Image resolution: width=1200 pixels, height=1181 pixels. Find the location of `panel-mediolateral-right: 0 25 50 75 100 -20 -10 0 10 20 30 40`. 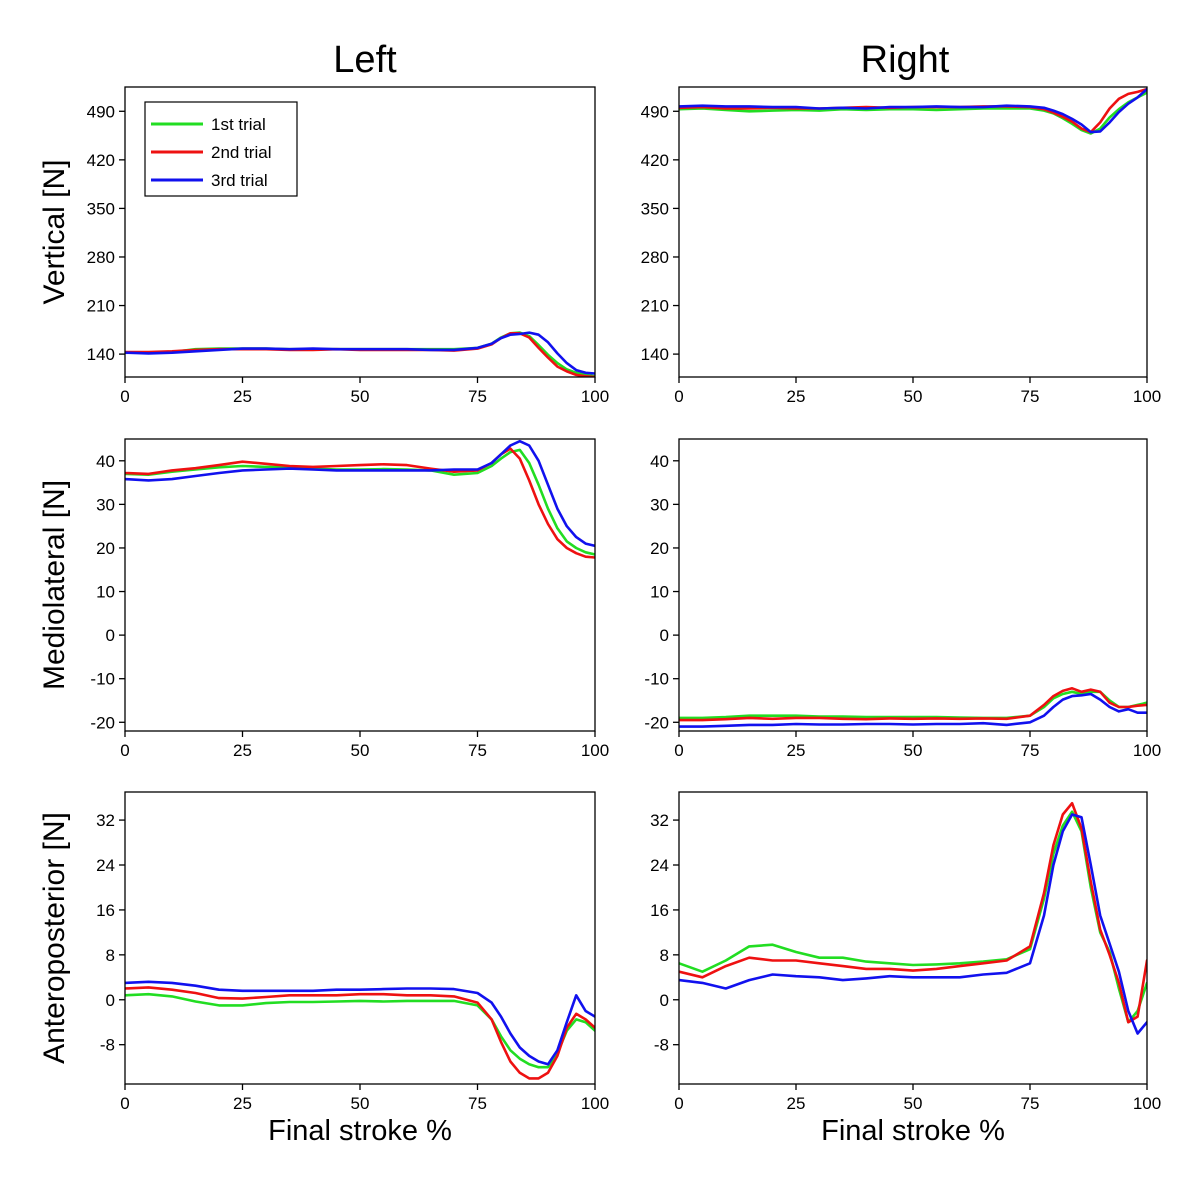

panel-mediolateral-right: 0 25 50 75 100 -20 -10 0 10 20 30 40 is located at coordinates (902, 599).